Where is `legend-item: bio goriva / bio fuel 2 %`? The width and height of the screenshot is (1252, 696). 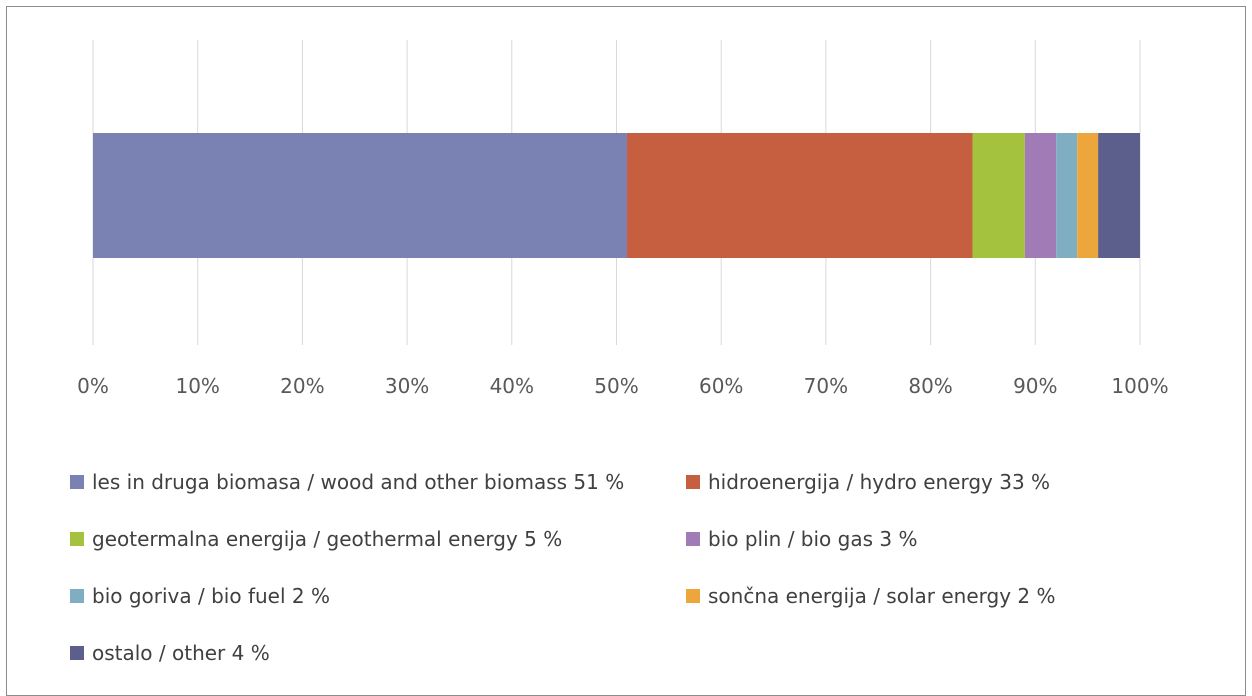 legend-item: bio goriva / bio fuel 2 % is located at coordinates (200, 596).